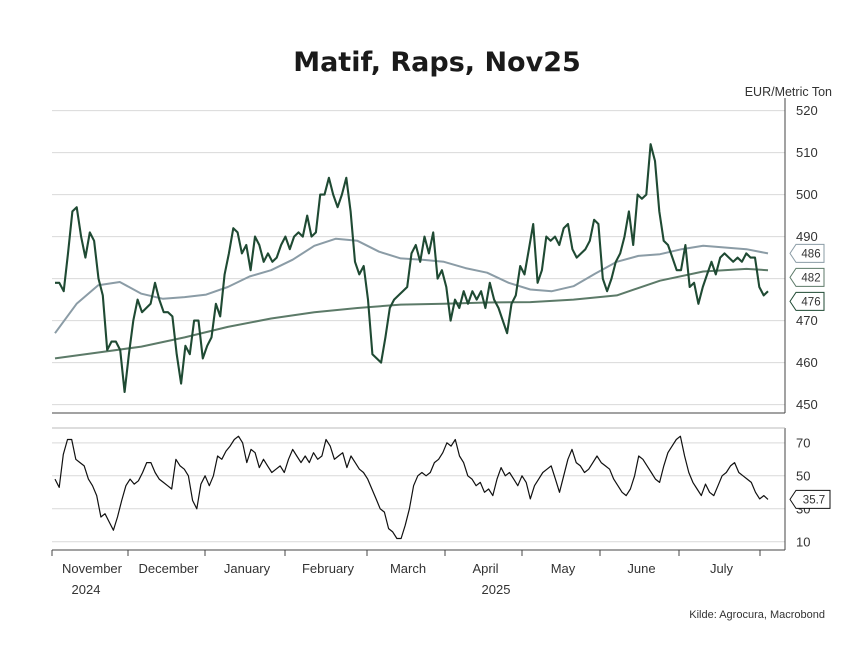 The height and width of the screenshot is (664, 867). Describe the element at coordinates (814, 500) in the screenshot. I see `indicator-last-value-label: 35.7` at that location.